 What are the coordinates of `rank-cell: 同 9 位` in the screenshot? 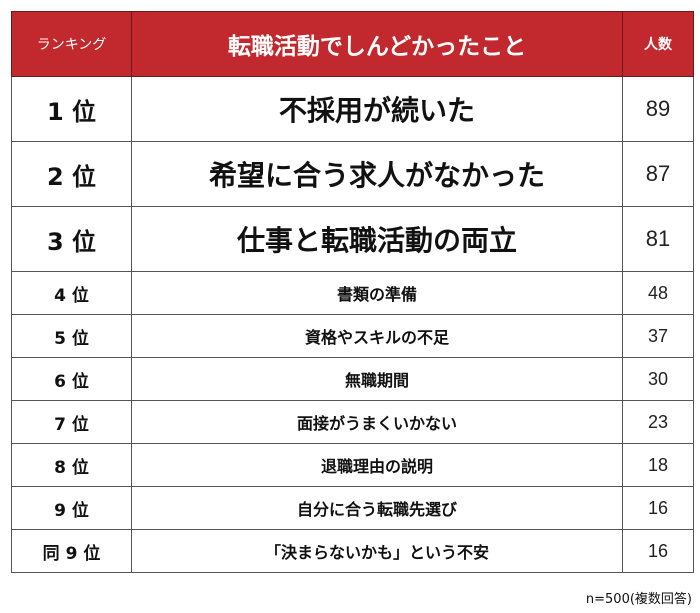 It's located at (71, 551).